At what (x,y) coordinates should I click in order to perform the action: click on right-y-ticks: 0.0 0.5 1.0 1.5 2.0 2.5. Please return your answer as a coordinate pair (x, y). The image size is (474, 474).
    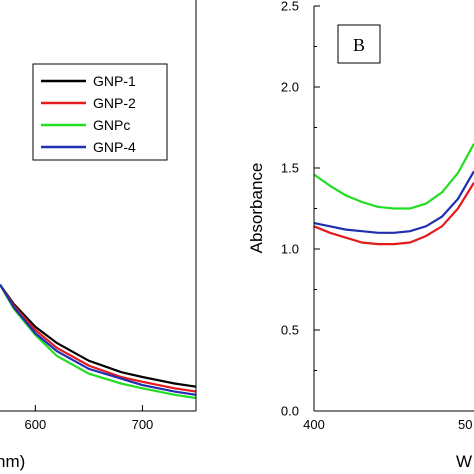
    Looking at the image, I should click on (300, 209).